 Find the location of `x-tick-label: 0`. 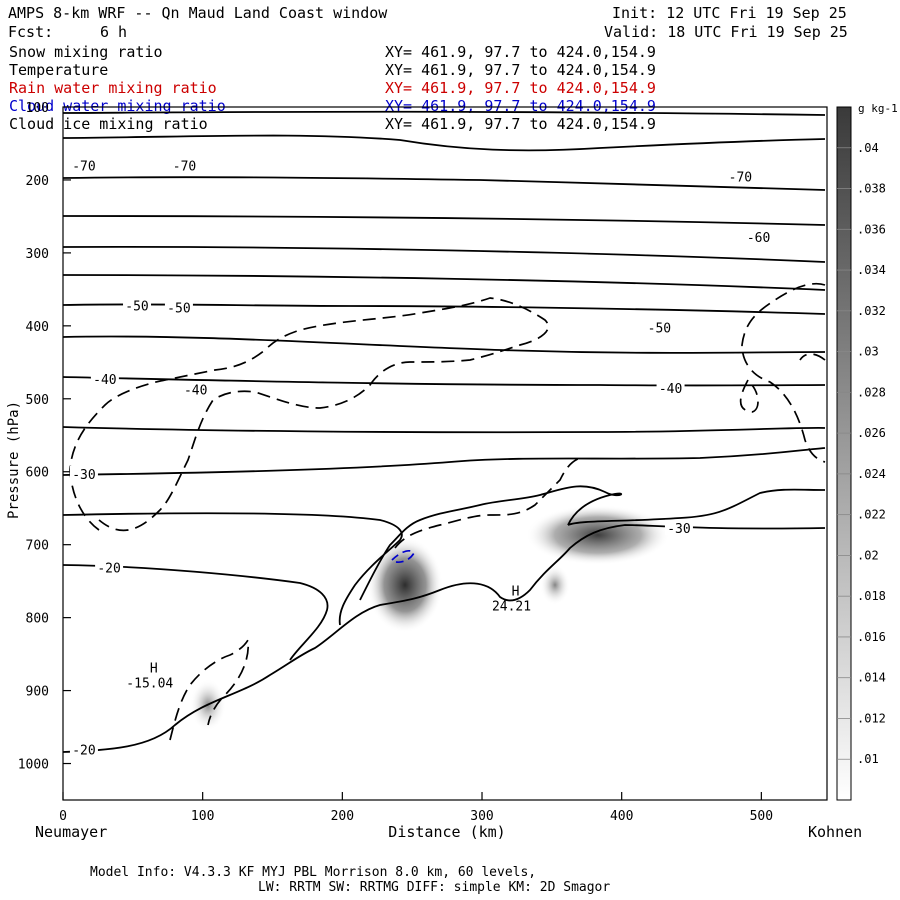

x-tick-label: 0 is located at coordinates (63, 816).